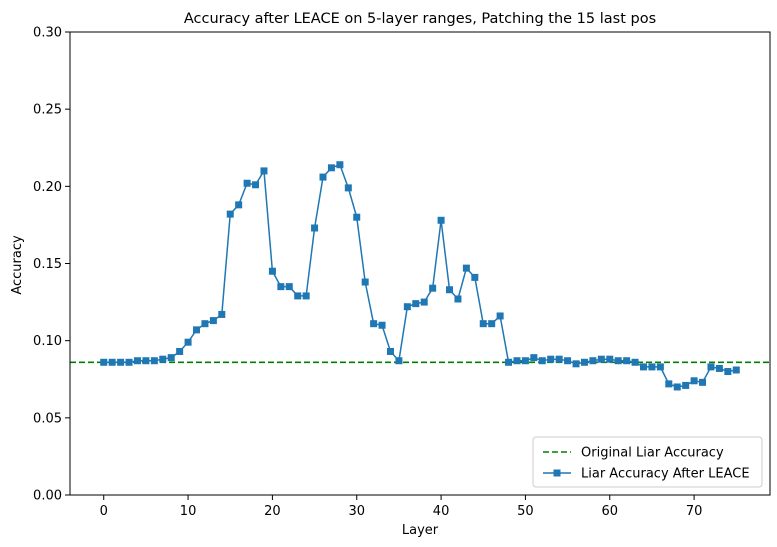 Image resolution: width=777 pixels, height=547 pixels. Describe the element at coordinates (47, 264) in the screenshot. I see `y-tick-label: 0.15` at that location.